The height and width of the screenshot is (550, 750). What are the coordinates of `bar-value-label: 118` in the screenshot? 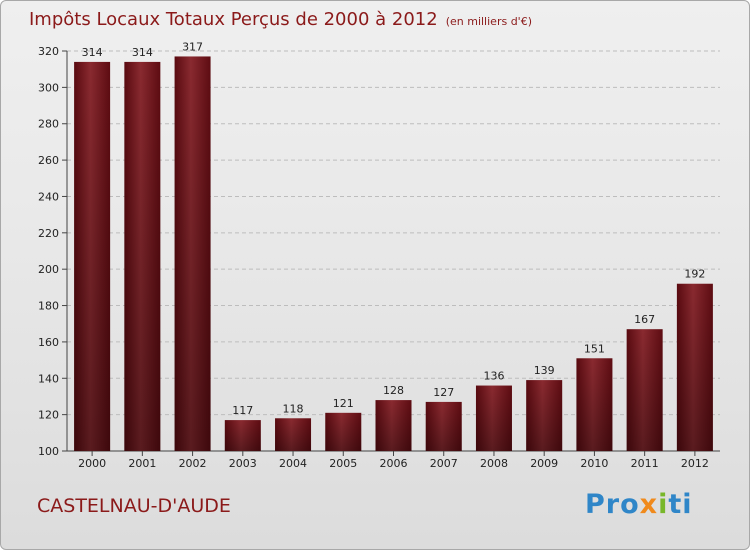 It's located at (293, 408).